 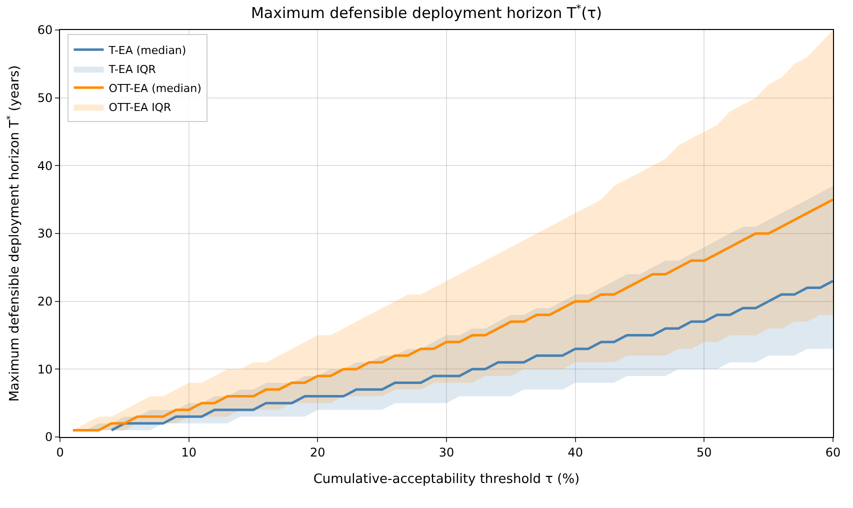 I want to click on legend-label: OTT-EA IQR, so click(x=140, y=107).